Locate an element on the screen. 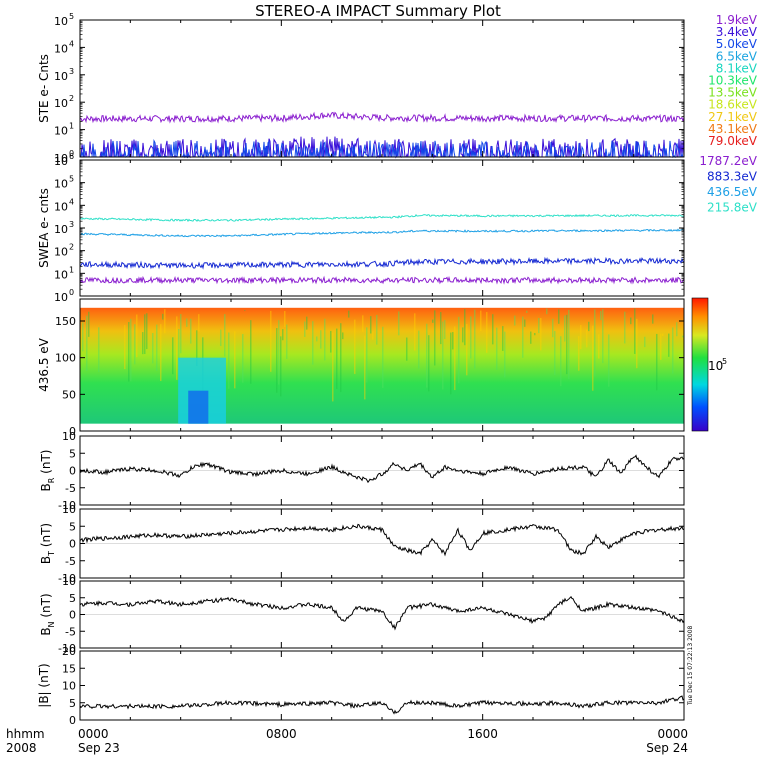  y-axis-label: |B| (nT) is located at coordinates (44, 685).